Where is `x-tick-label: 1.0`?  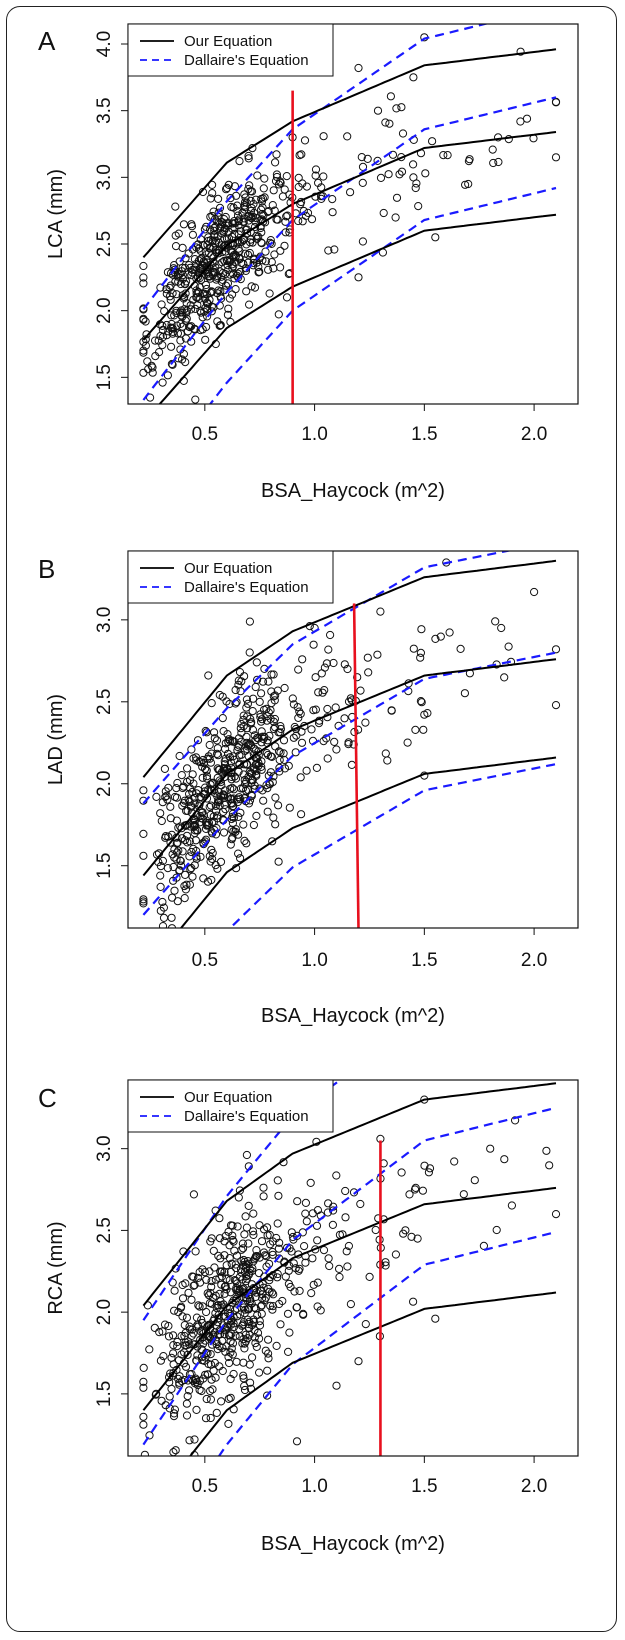
x-tick-label: 1.0 is located at coordinates (314, 960).